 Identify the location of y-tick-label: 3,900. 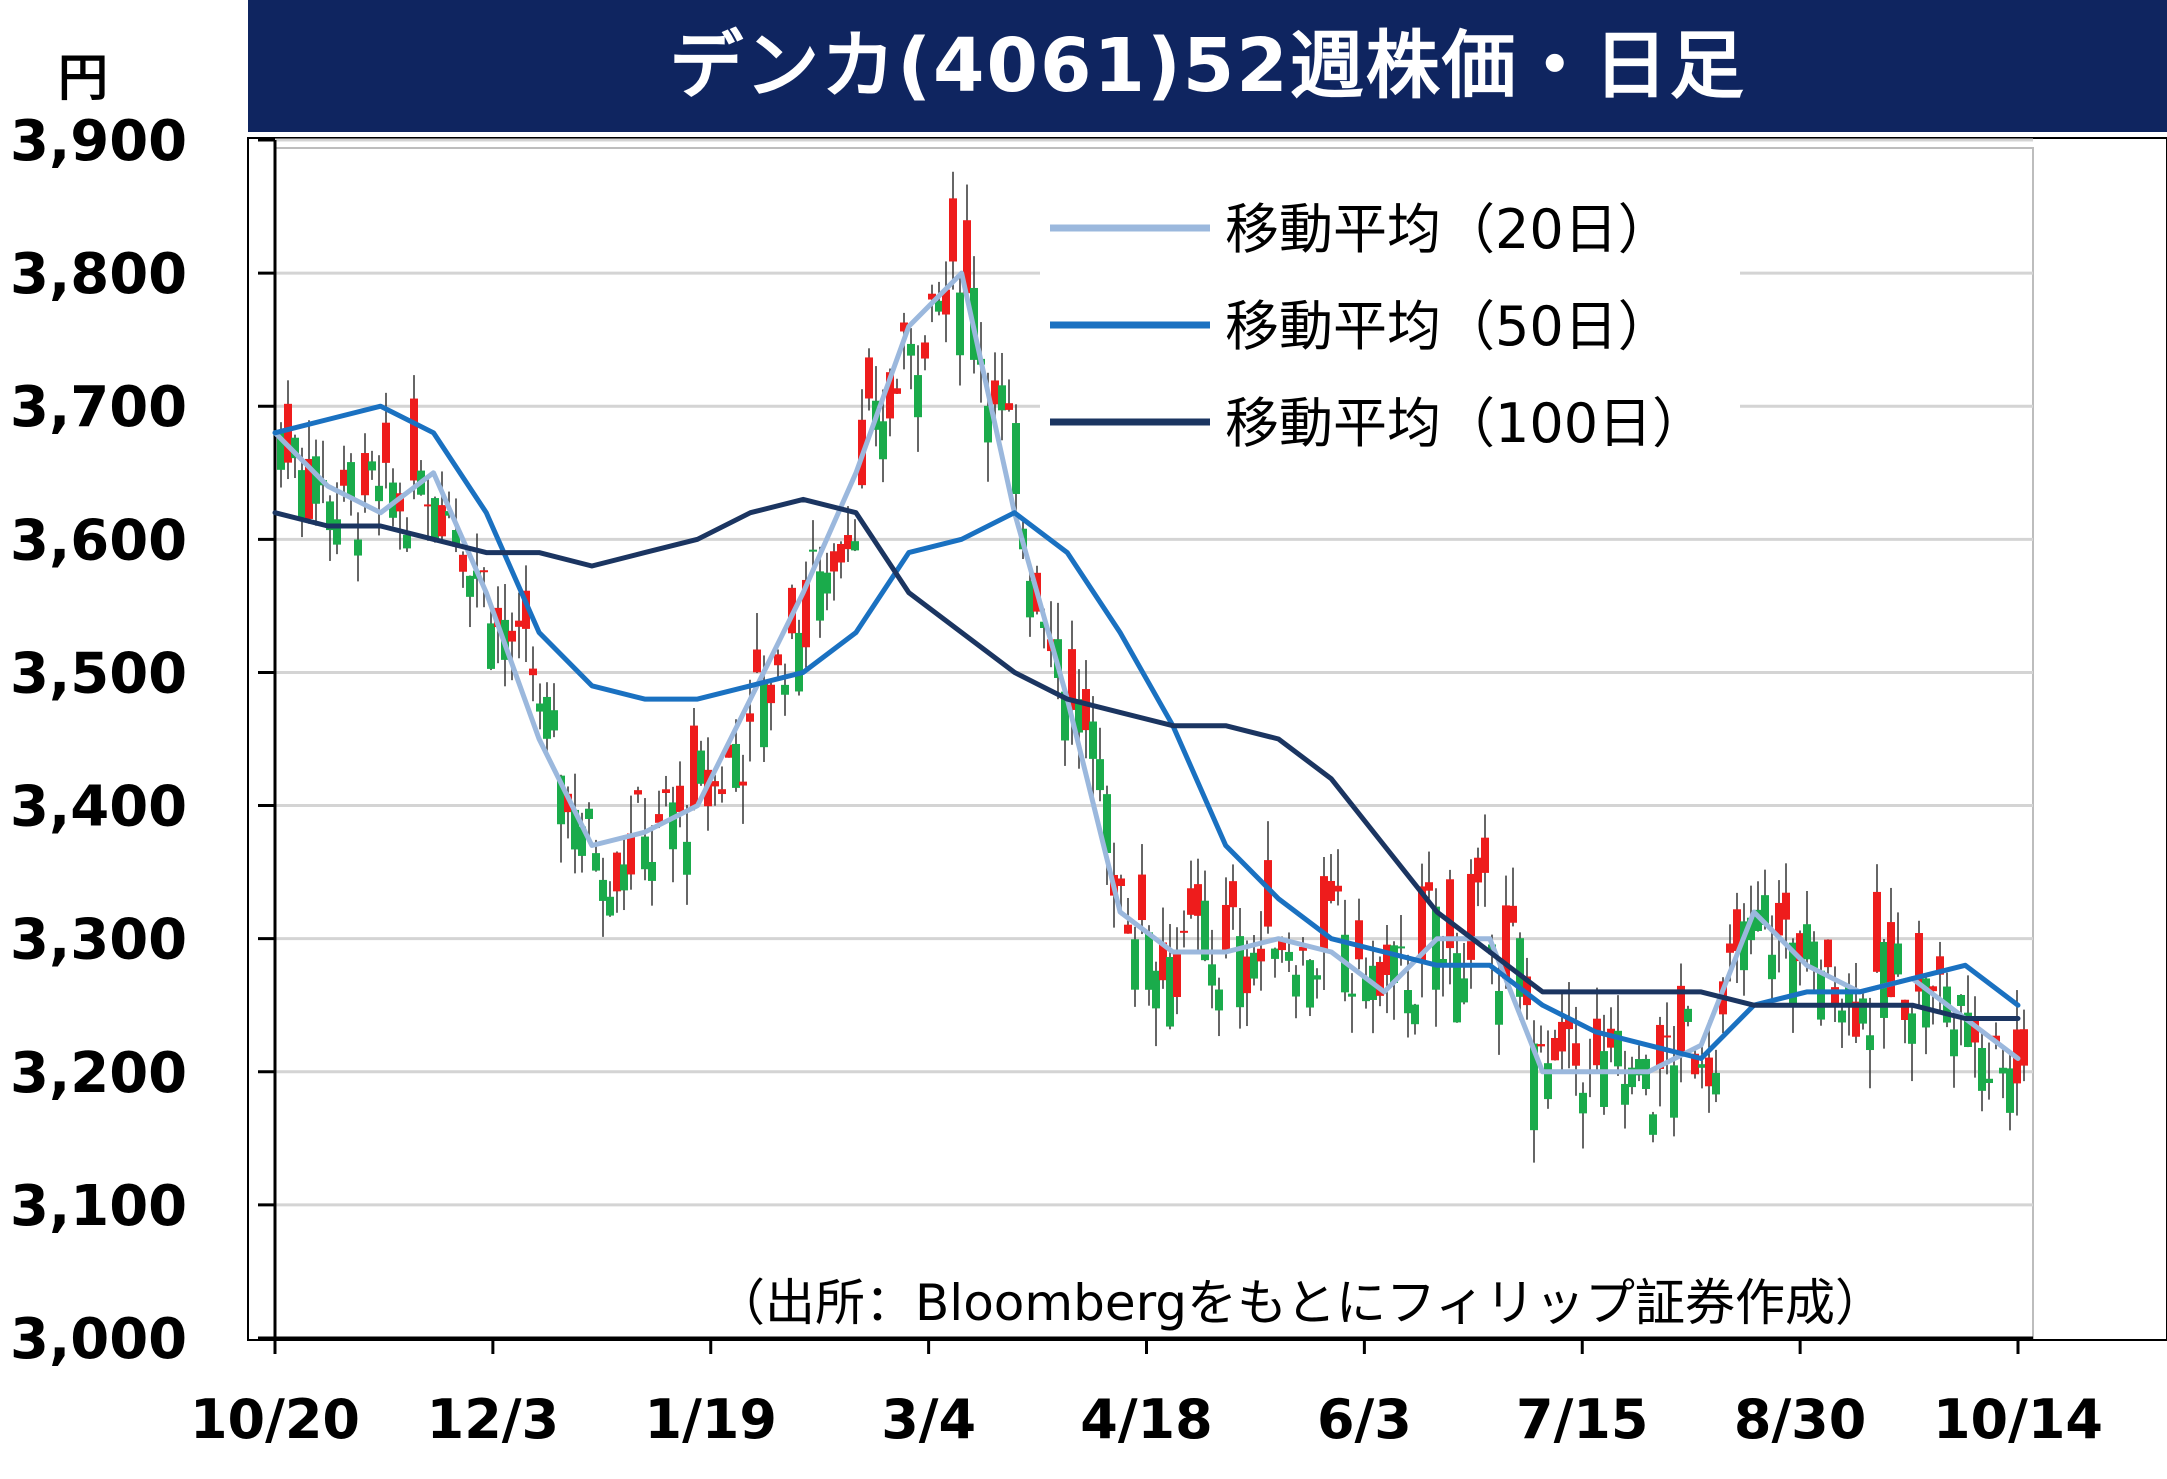
(98, 141).